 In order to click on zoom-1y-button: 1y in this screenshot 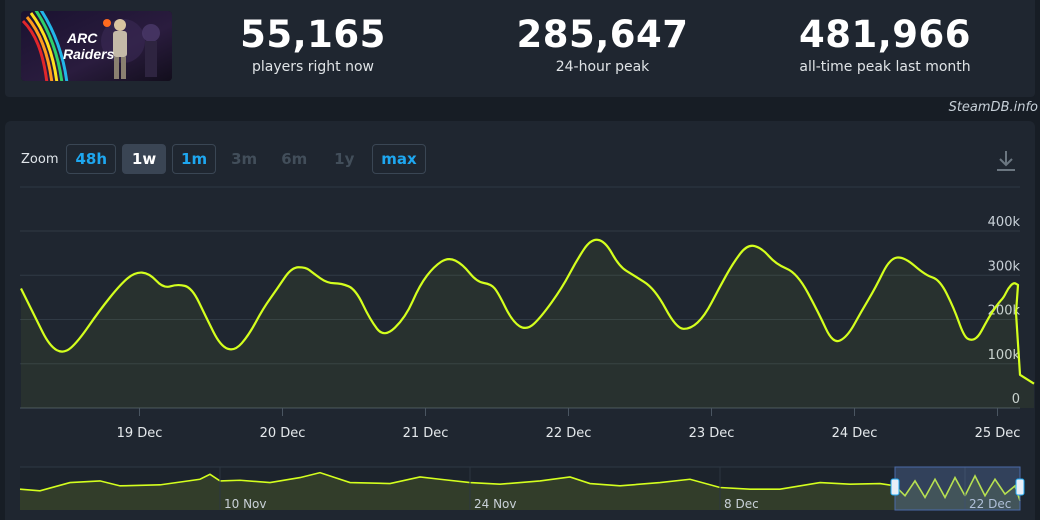, I will do `click(344, 159)`.